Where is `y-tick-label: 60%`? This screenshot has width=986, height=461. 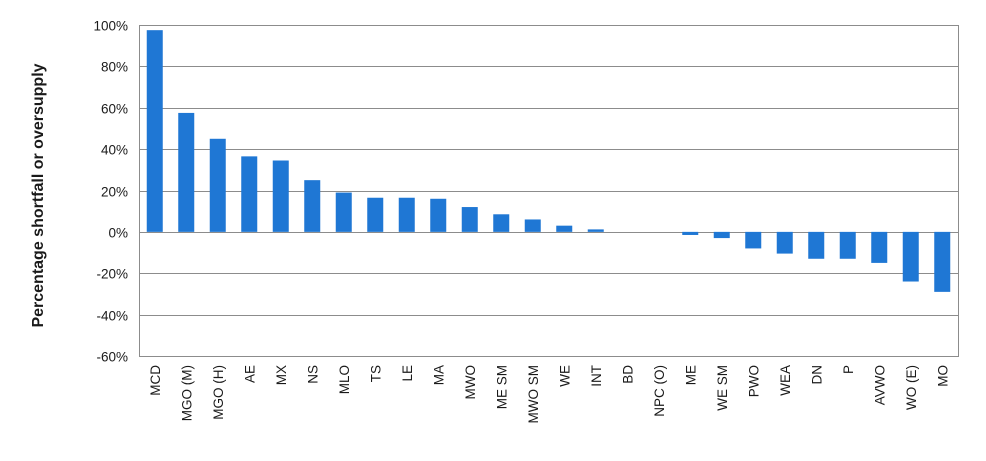 y-tick-label: 60% is located at coordinates (114, 109).